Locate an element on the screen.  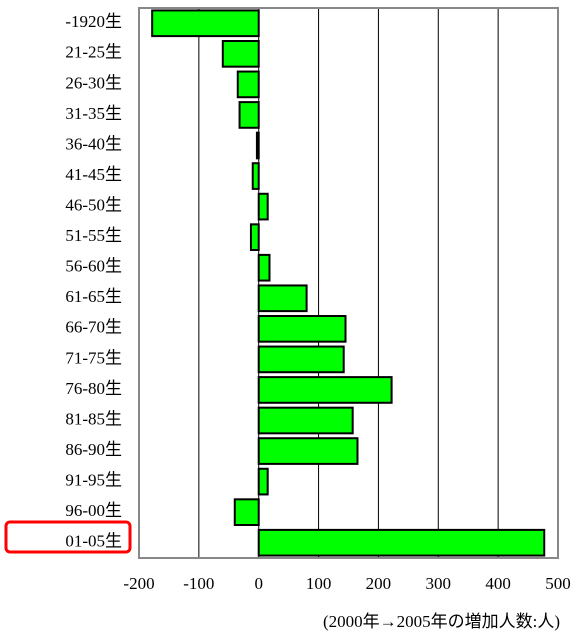
y-tick-label: 51-55生 is located at coordinates (93, 235).